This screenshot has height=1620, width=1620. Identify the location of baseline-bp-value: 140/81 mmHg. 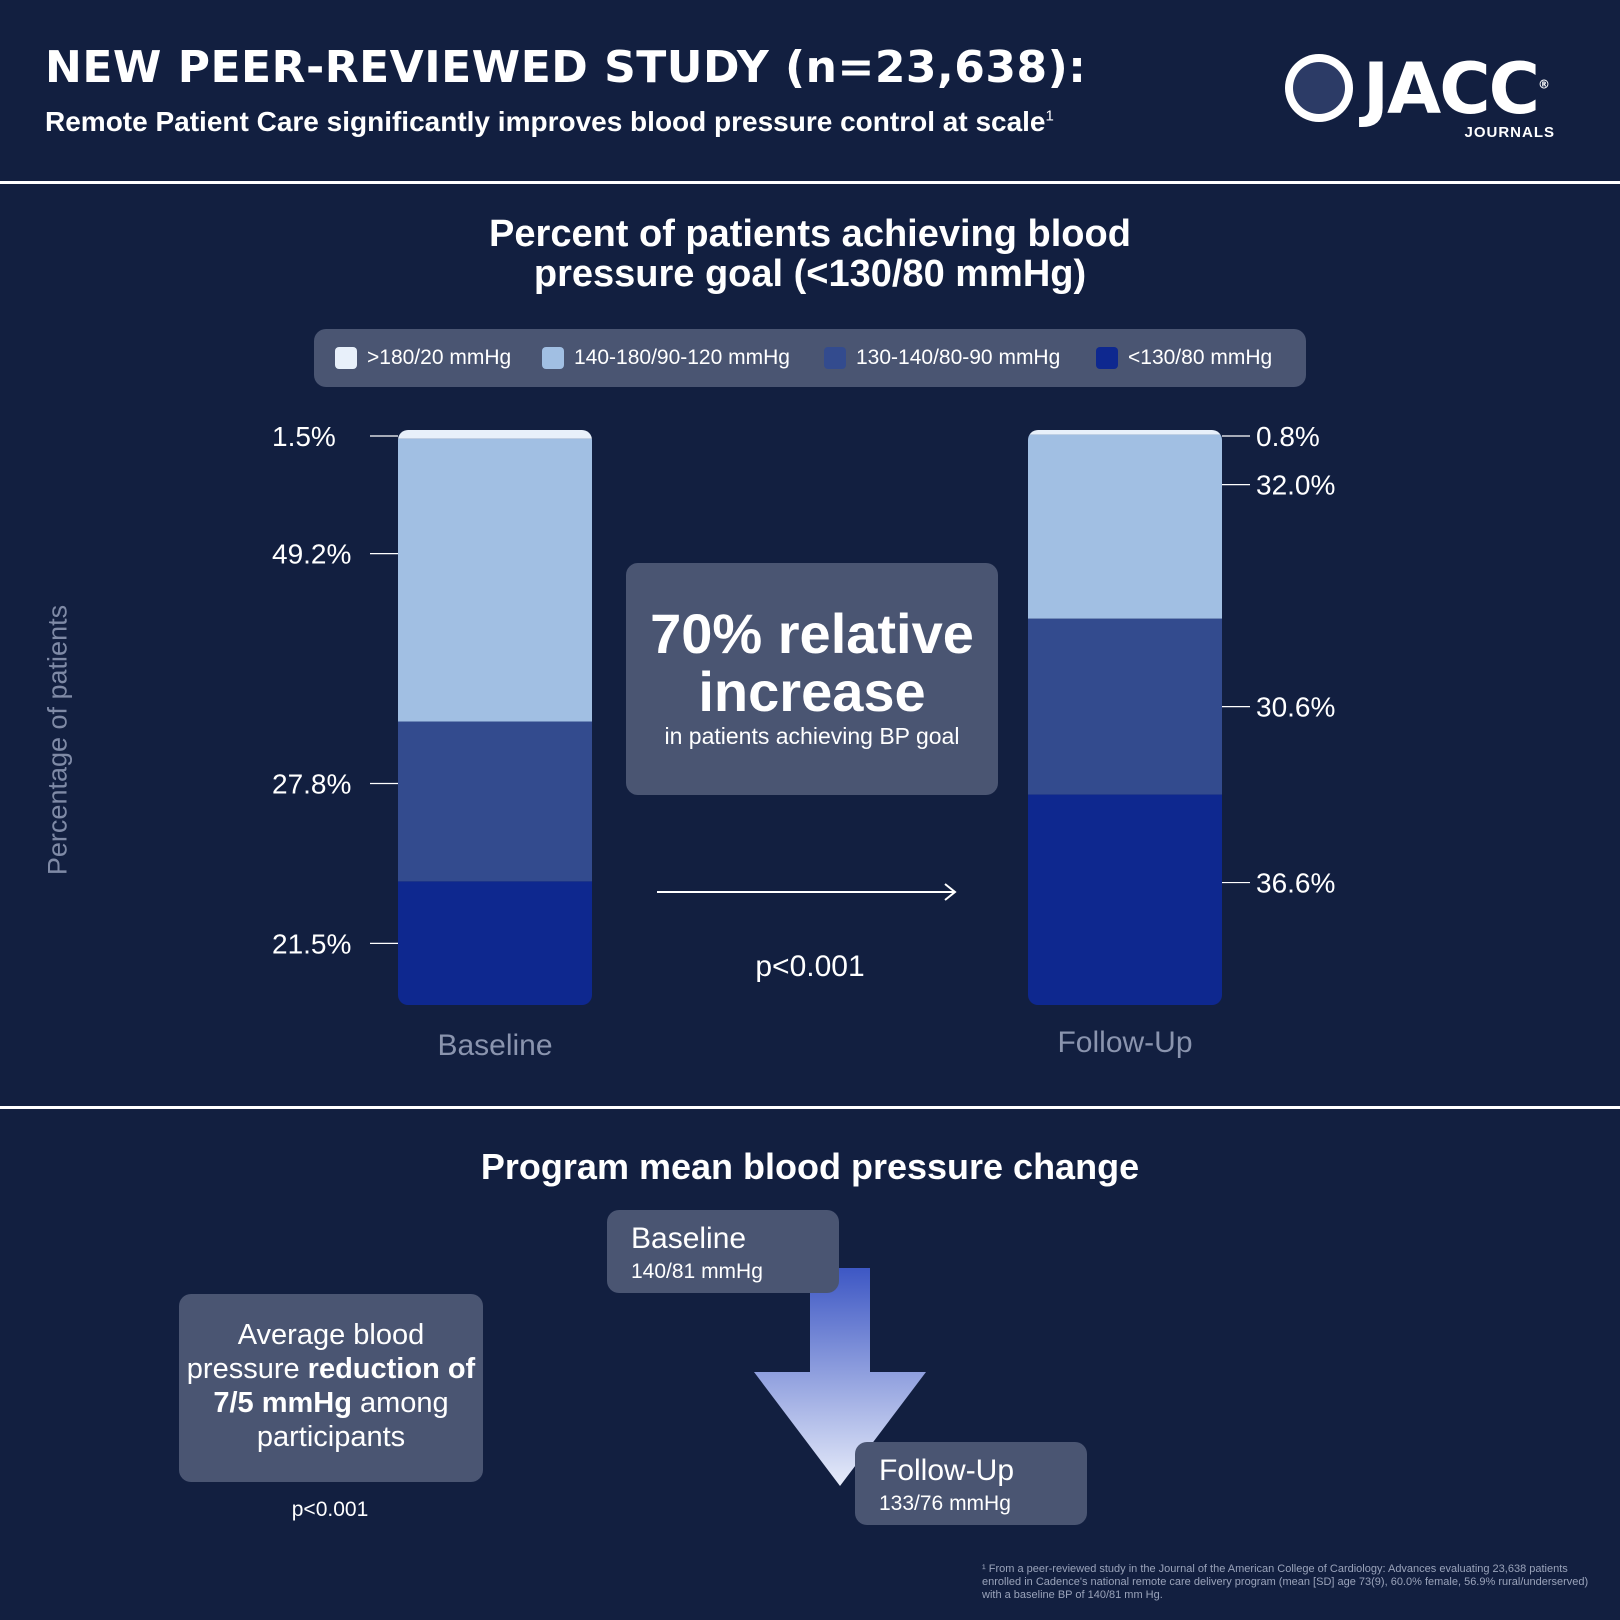
(697, 1271).